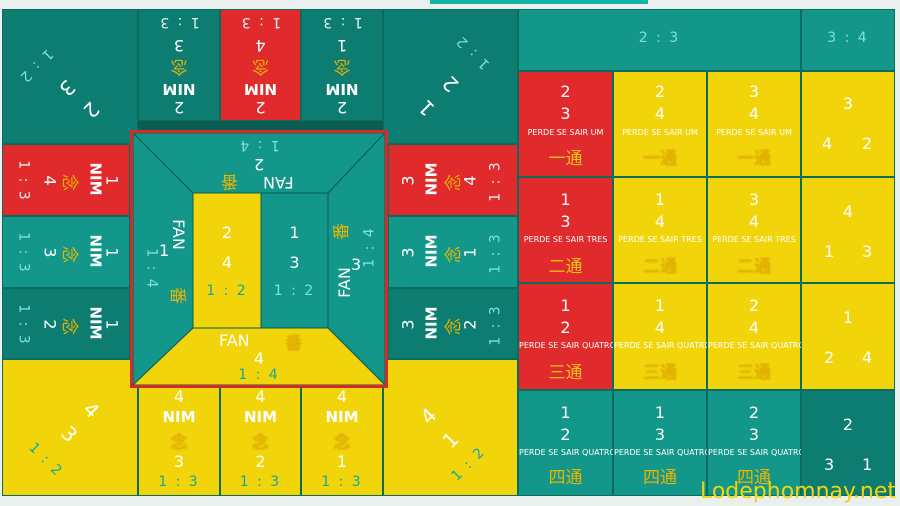  I want to click on header-ratio-label: 2 : 3, so click(659, 38).